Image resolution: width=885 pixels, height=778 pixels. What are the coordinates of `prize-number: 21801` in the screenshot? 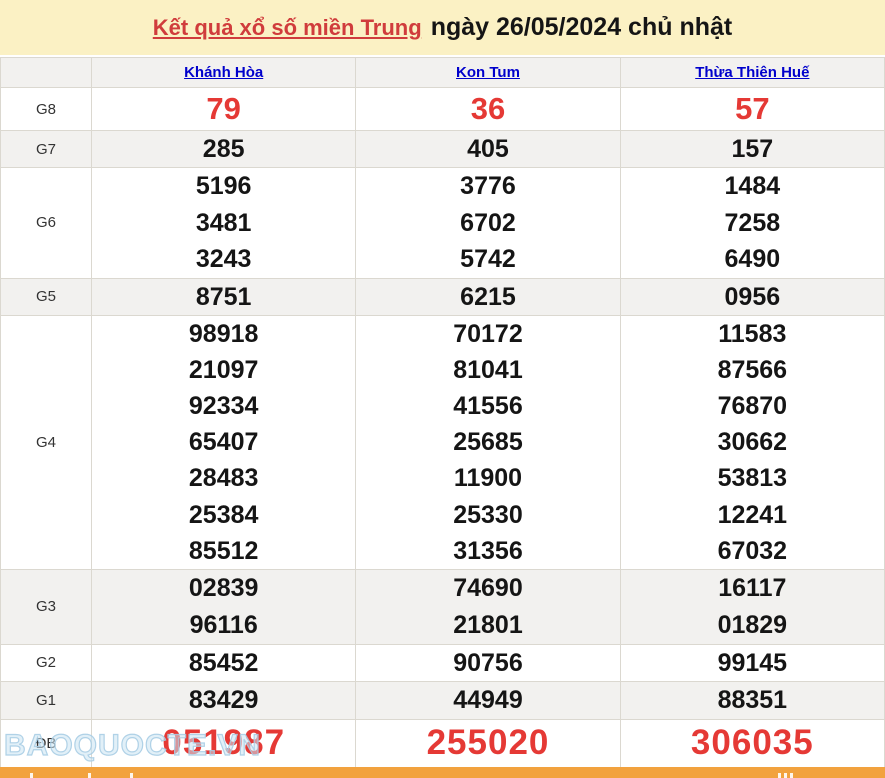 It's located at (488, 624).